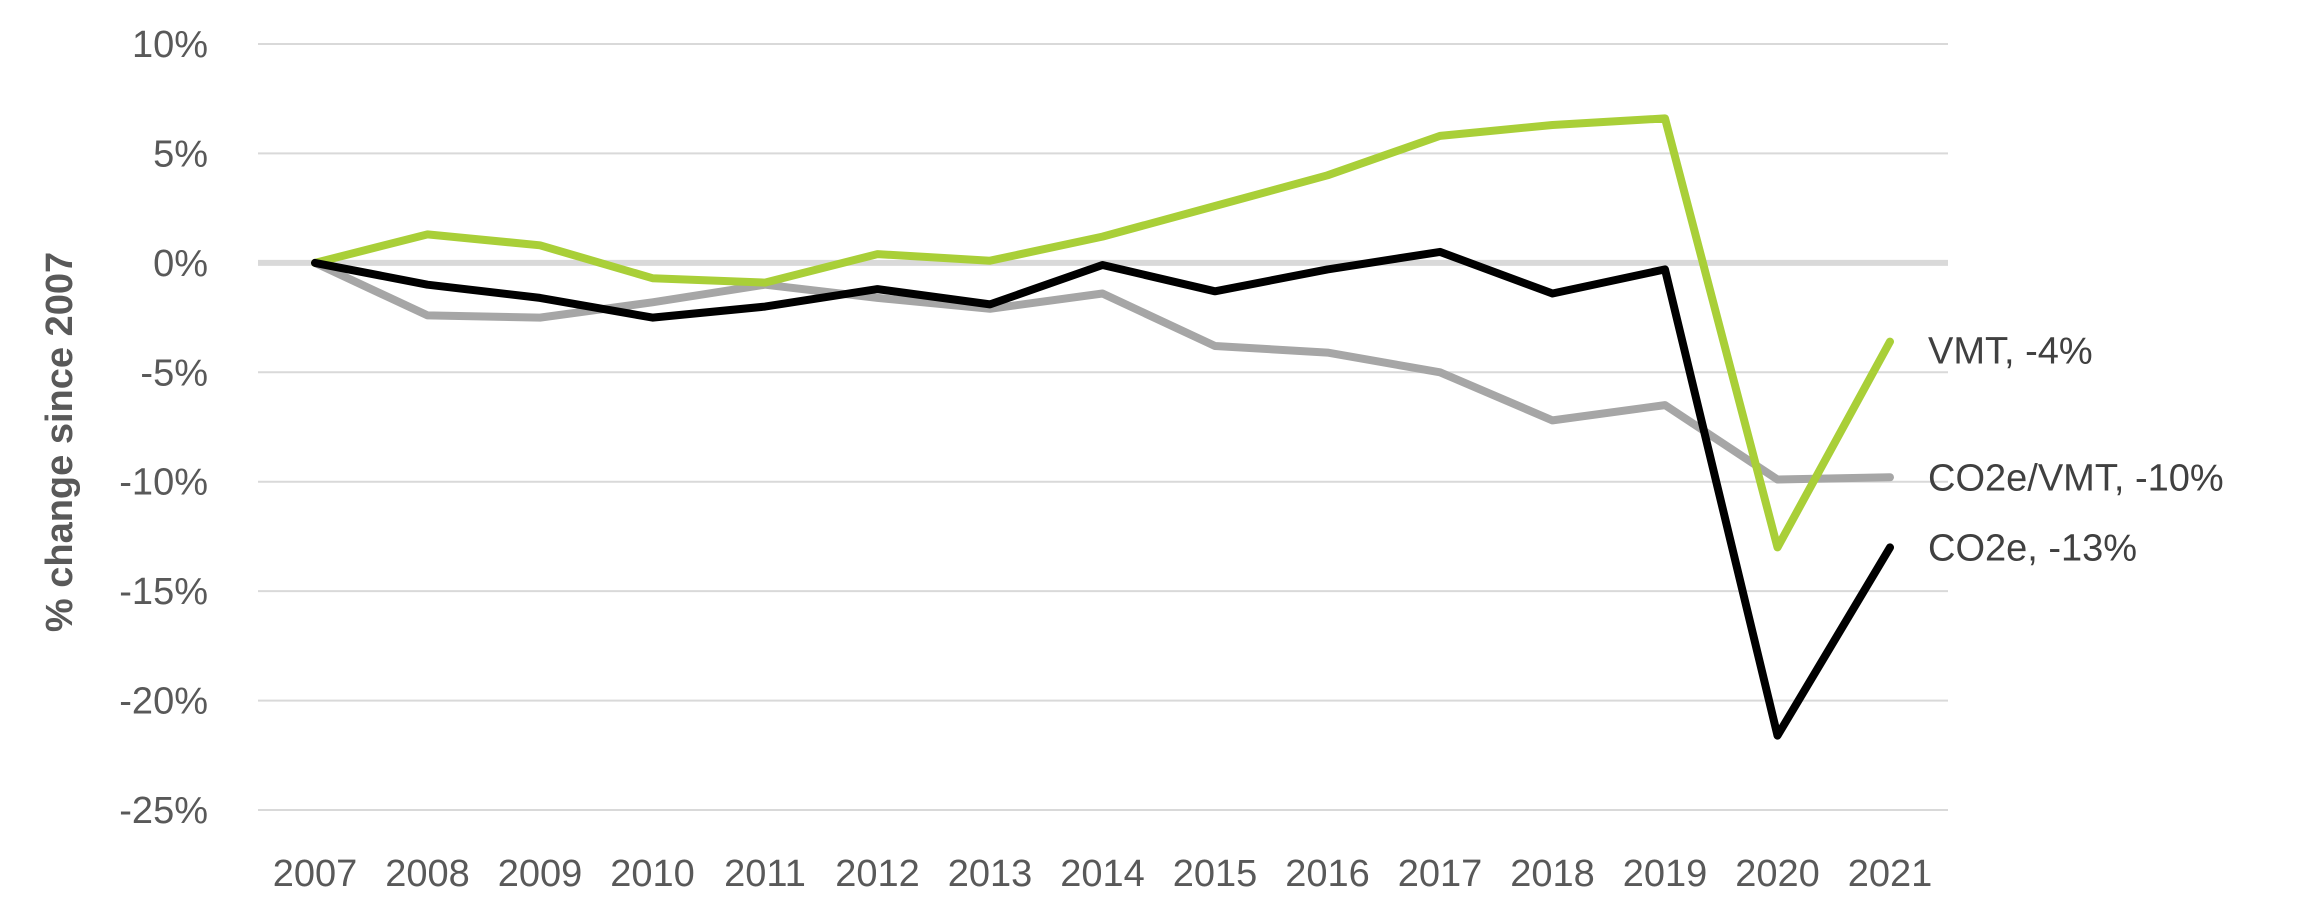  Describe the element at coordinates (60, 442) in the screenshot. I see `y-axis-label: % change since 2007` at that location.